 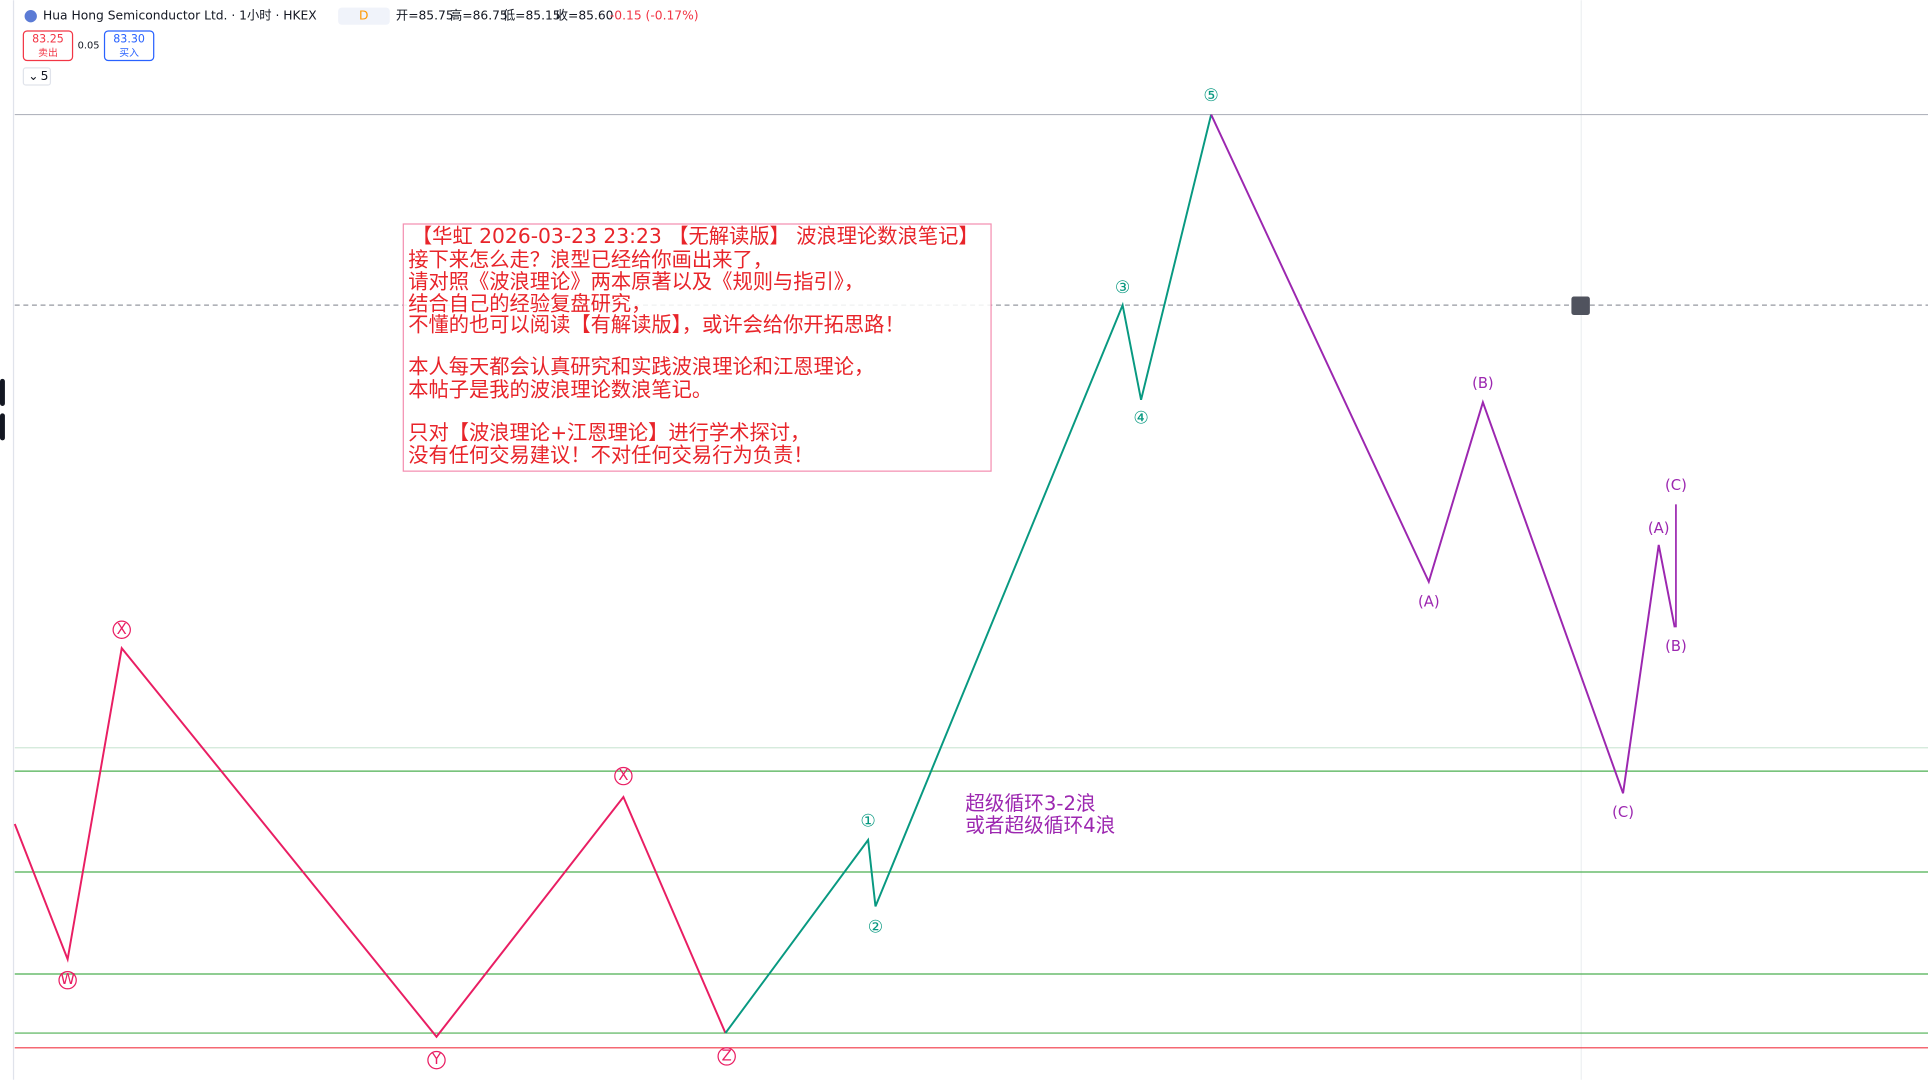 What do you see at coordinates (48, 52) in the screenshot?
I see `sell-label: 卖出` at bounding box center [48, 52].